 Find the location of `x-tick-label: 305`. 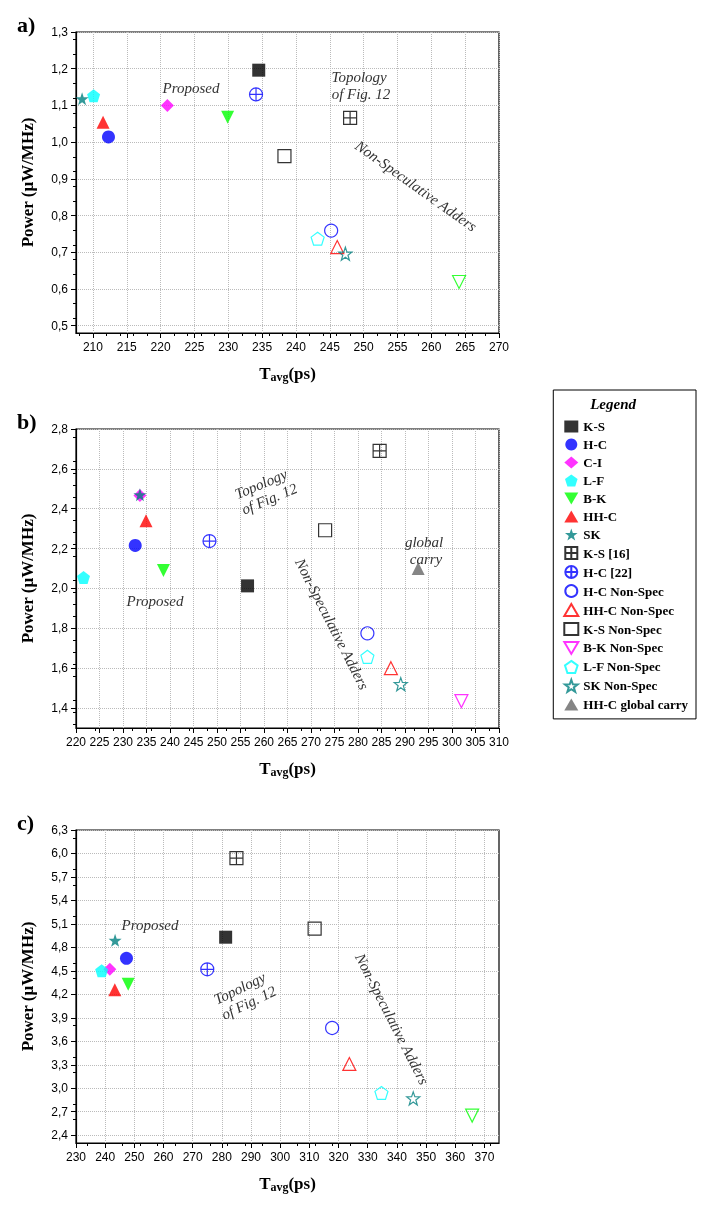

x-tick-label: 305 is located at coordinates (475, 742).